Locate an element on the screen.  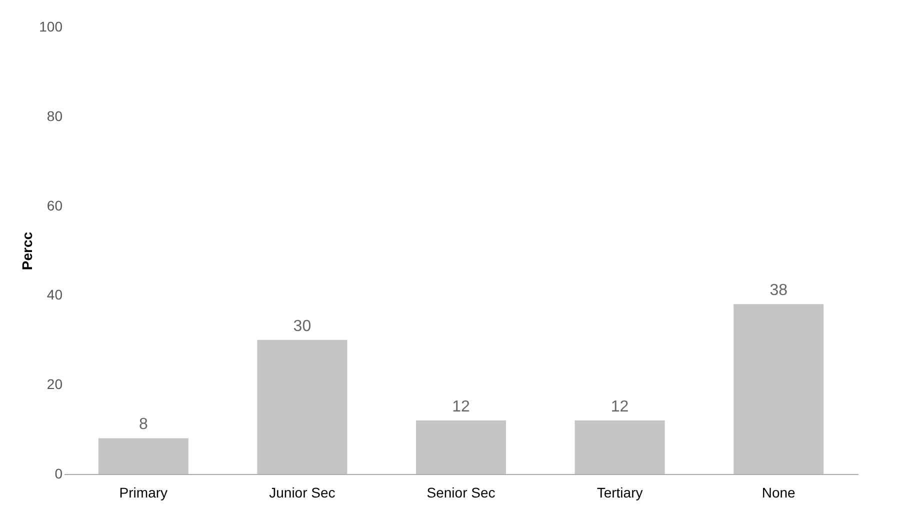
x-tick-label: Senior Sec is located at coordinates (461, 492).